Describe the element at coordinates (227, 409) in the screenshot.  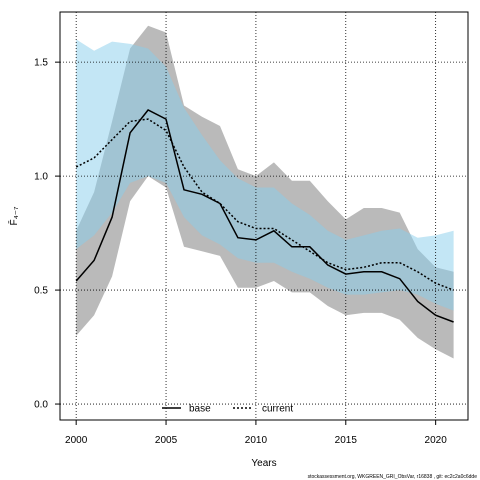
I see `legend: base current` at that location.